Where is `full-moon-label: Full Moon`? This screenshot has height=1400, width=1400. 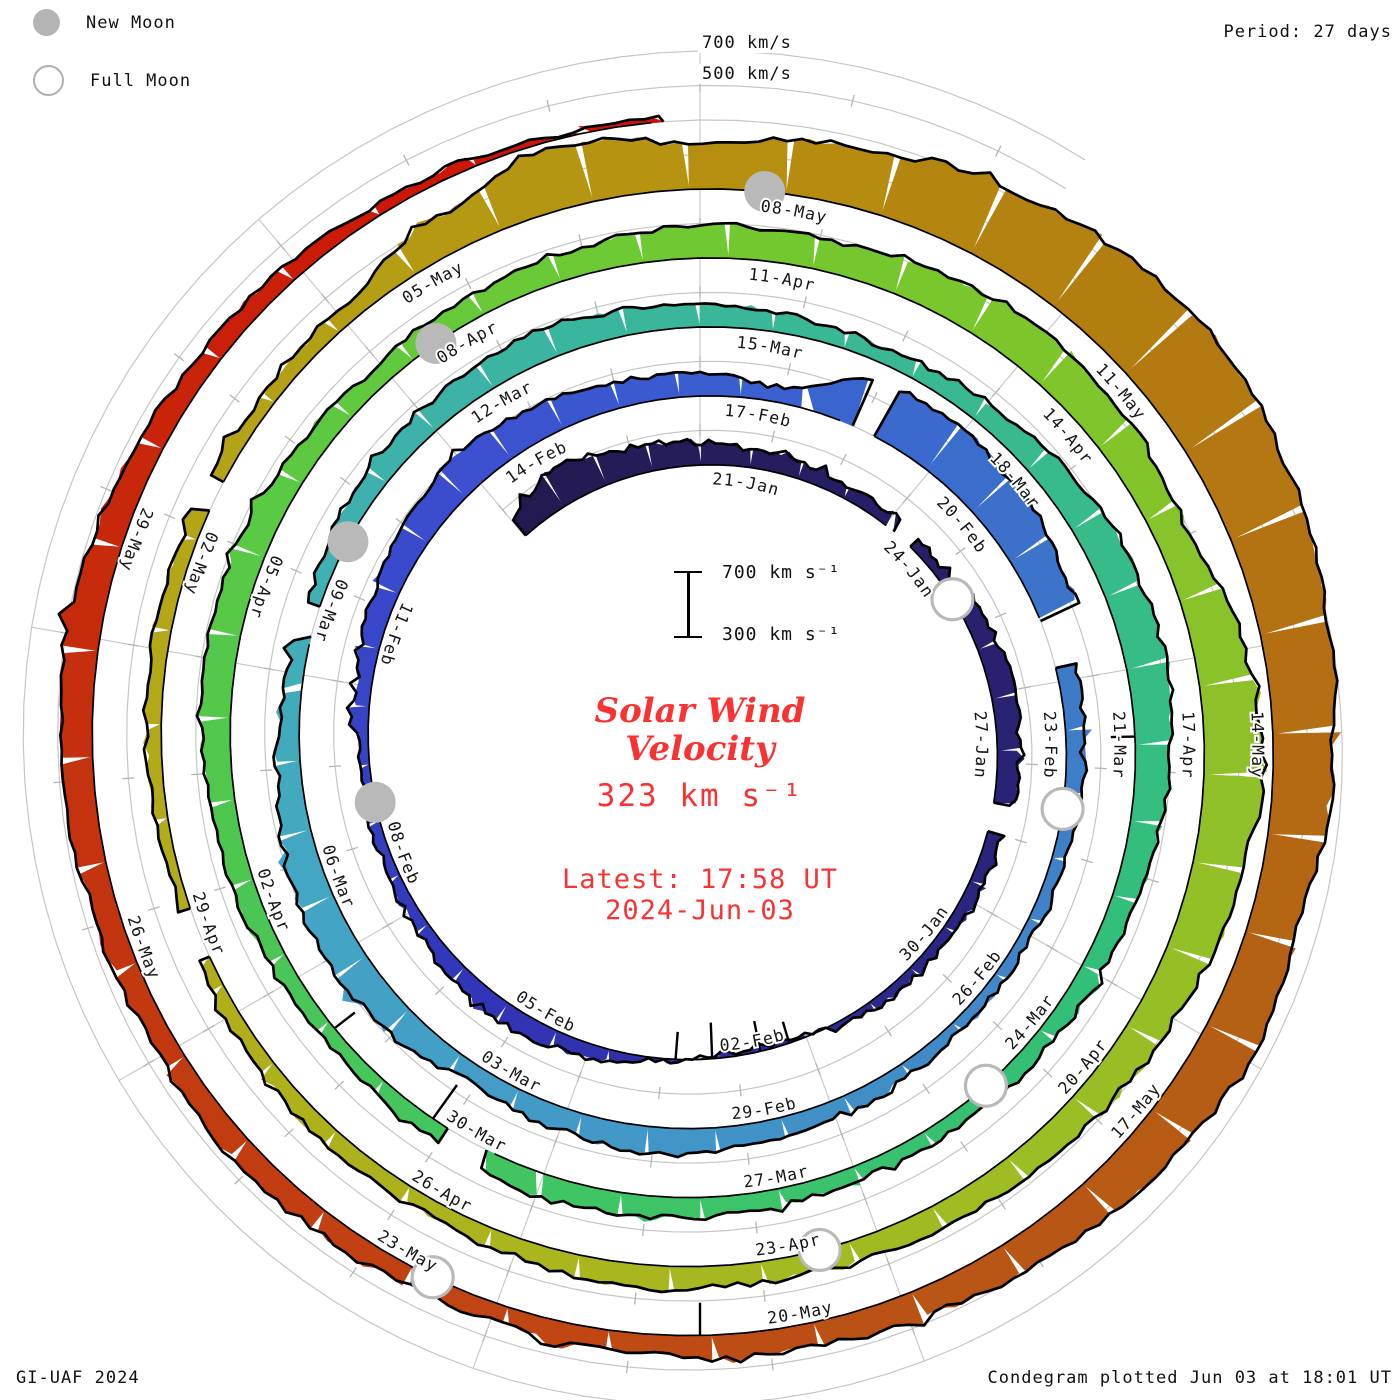 full-moon-label: Full Moon is located at coordinates (141, 80).